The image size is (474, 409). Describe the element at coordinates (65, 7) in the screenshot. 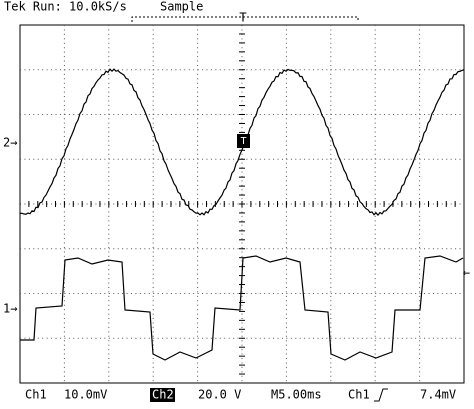

I see `status: Tek Run: 10.0kS/s` at that location.